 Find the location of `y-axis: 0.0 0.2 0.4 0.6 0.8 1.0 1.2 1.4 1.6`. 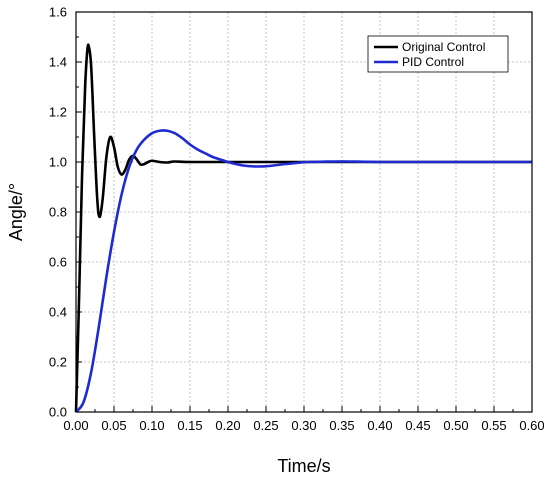

y-axis: 0.0 0.2 0.4 0.6 0.8 1.0 1.2 1.4 1.6 is located at coordinates (65, 212).